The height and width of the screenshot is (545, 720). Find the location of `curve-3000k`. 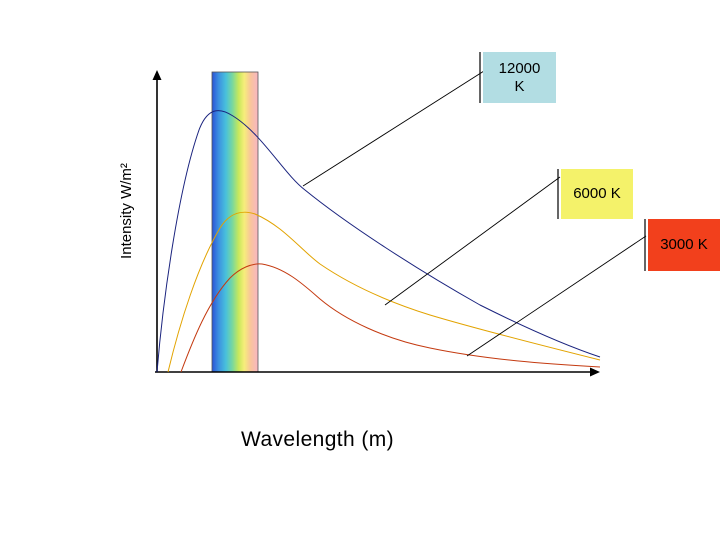

curve-3000k is located at coordinates (390, 318).